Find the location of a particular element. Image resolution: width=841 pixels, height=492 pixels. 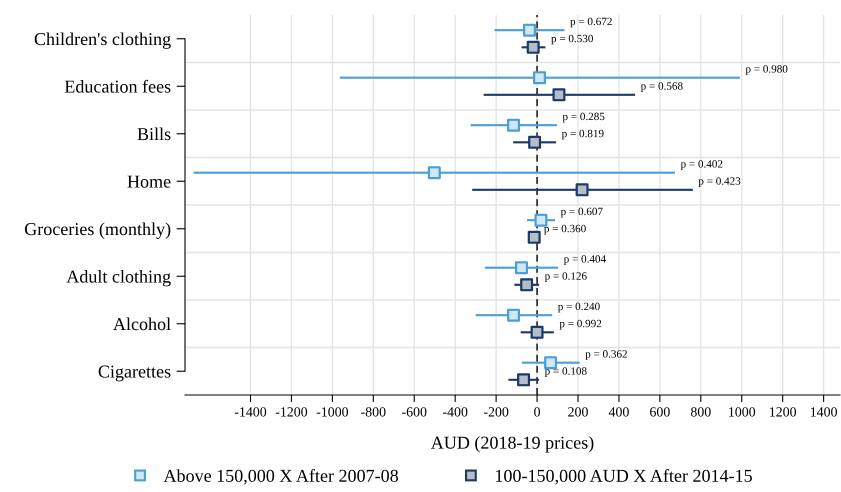

y-tick-label: Cigarettes is located at coordinates (134, 374).